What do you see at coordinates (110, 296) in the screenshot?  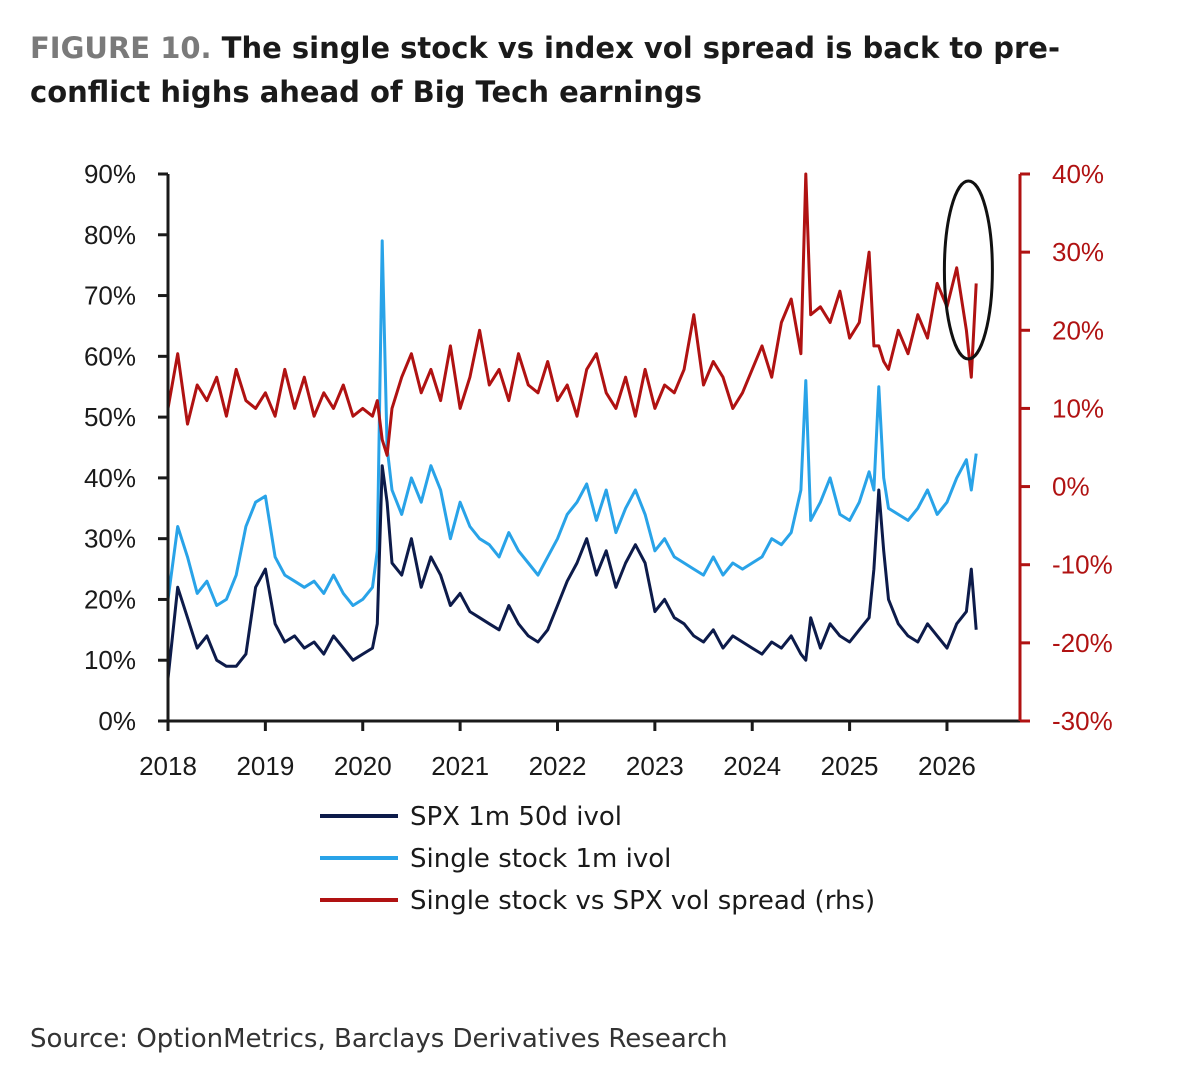 I see `y-left-tick-label: 70%` at bounding box center [110, 296].